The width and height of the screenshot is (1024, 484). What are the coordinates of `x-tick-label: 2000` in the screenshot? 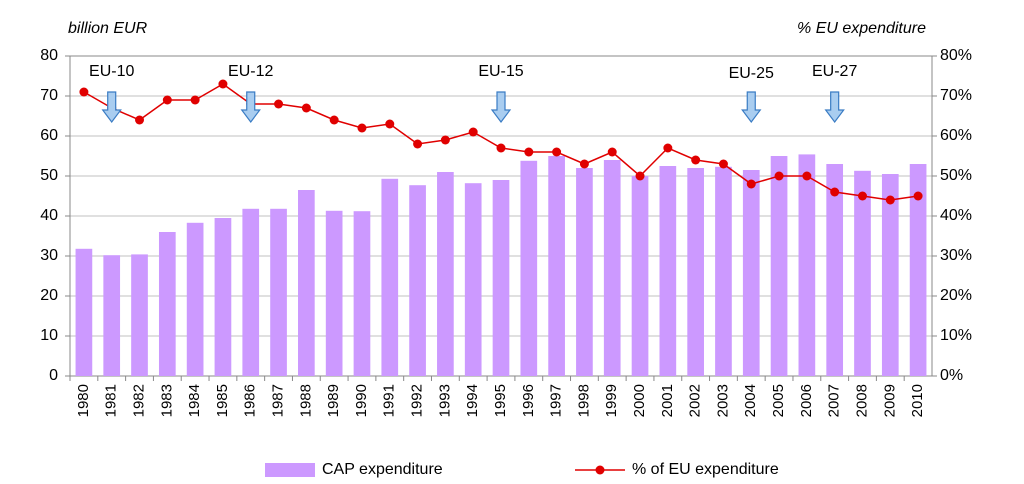 It's located at (639, 400).